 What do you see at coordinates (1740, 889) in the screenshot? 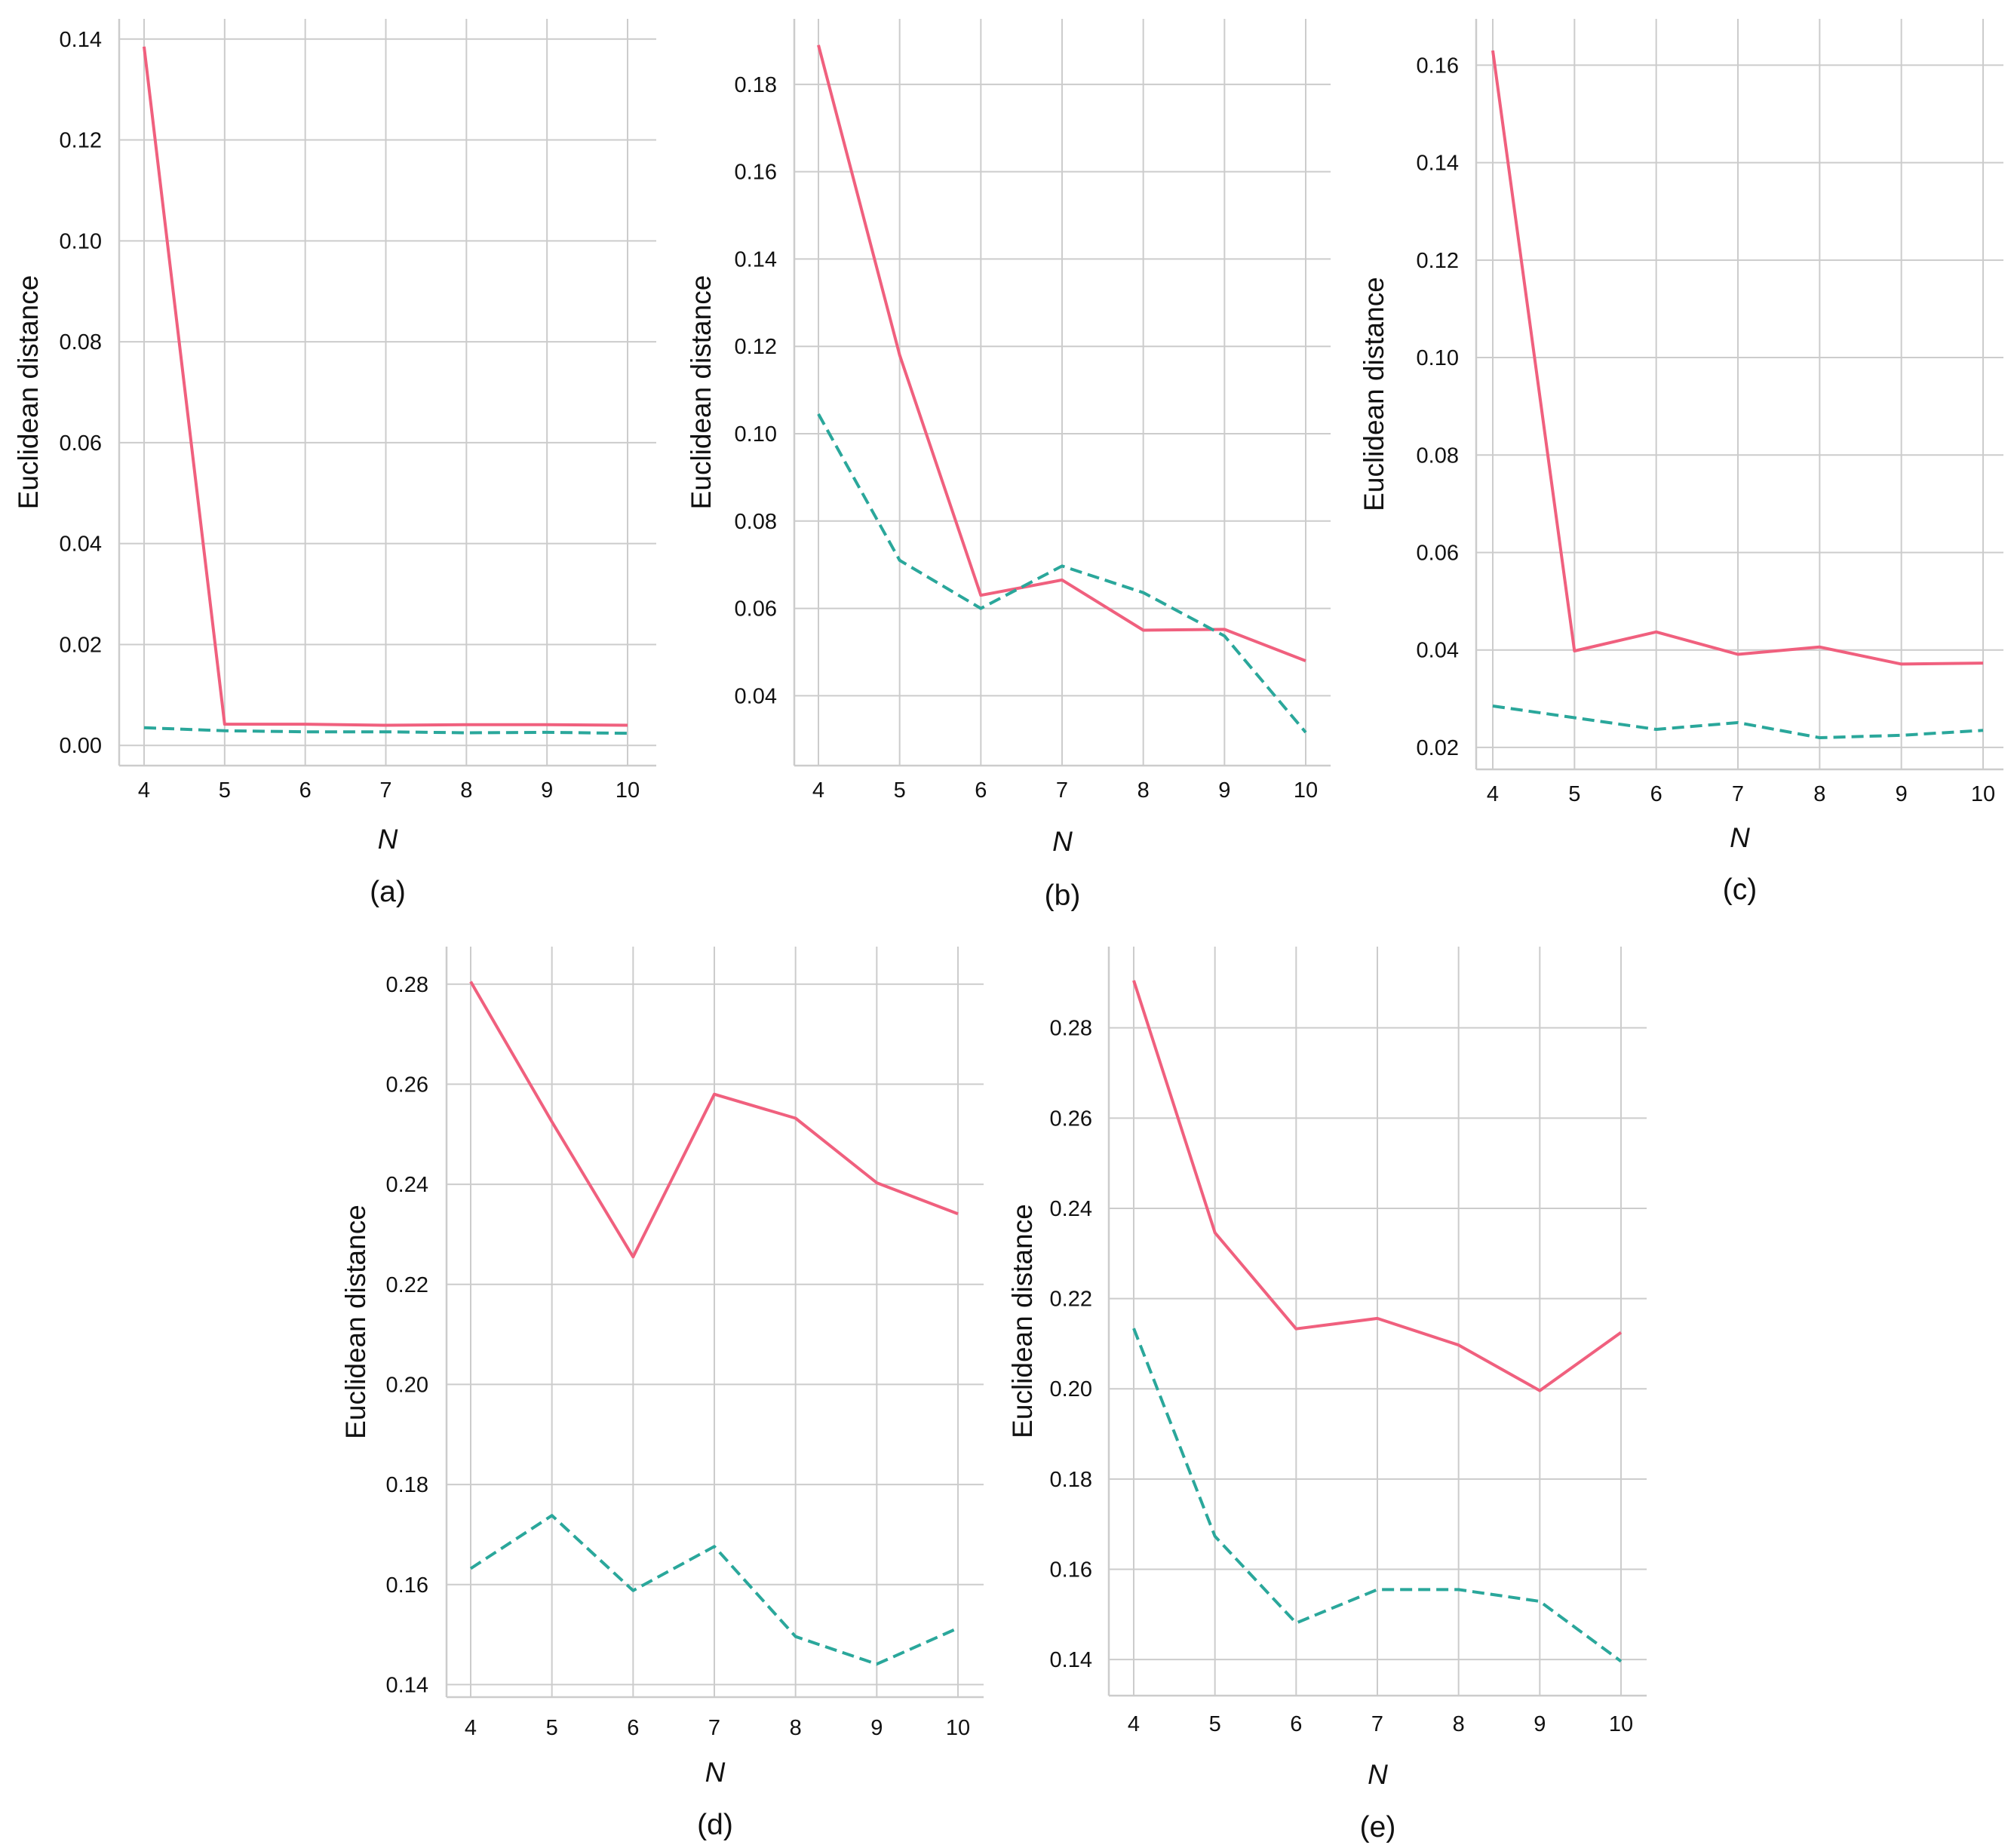
I see `panel-caption: (c)` at bounding box center [1740, 889].